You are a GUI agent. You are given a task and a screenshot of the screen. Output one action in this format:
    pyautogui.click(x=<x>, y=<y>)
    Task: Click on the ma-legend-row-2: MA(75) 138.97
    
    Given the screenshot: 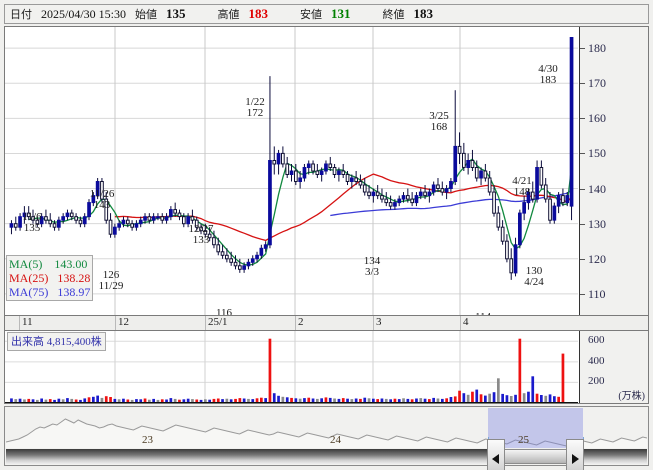 What is the action you would take?
    pyautogui.click(x=50, y=292)
    